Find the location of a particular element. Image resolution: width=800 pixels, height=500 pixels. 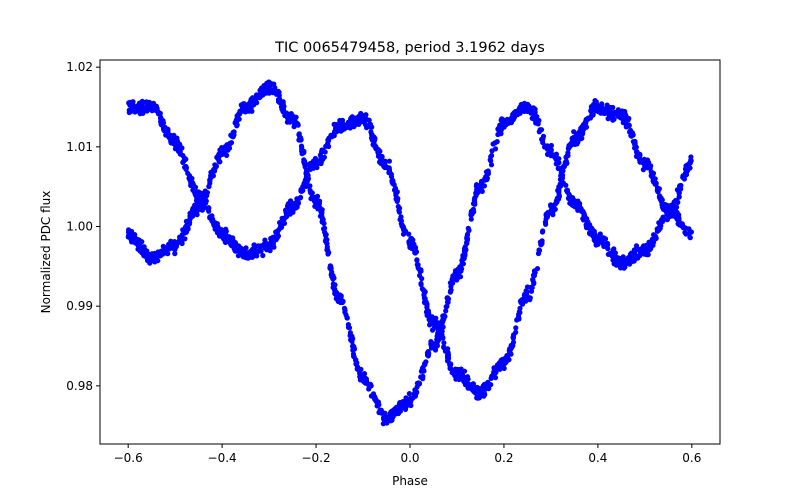

x-tick-label: 0.4 is located at coordinates (597, 458).